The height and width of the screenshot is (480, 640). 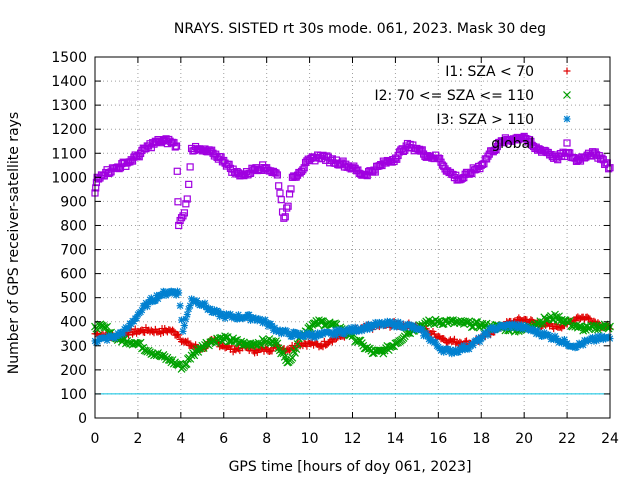 I want to click on y-tick-label: 1400, so click(x=69, y=82).